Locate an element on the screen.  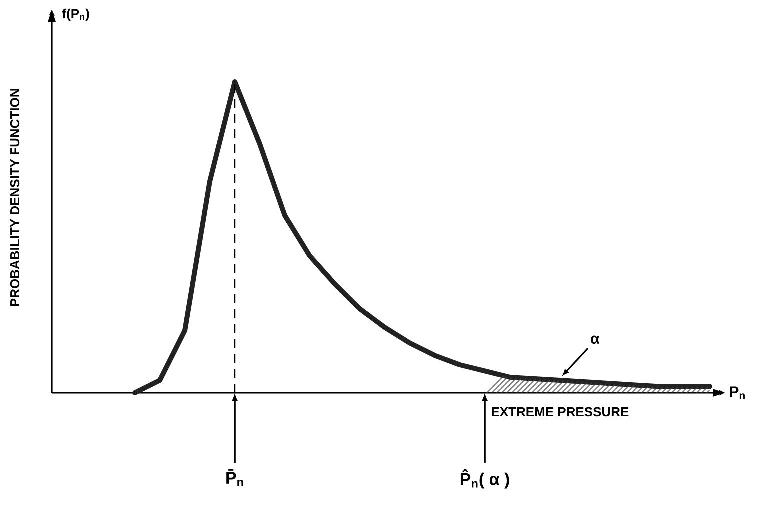
text: P̂$_{n}$( α ) is located at coordinates (485, 479).